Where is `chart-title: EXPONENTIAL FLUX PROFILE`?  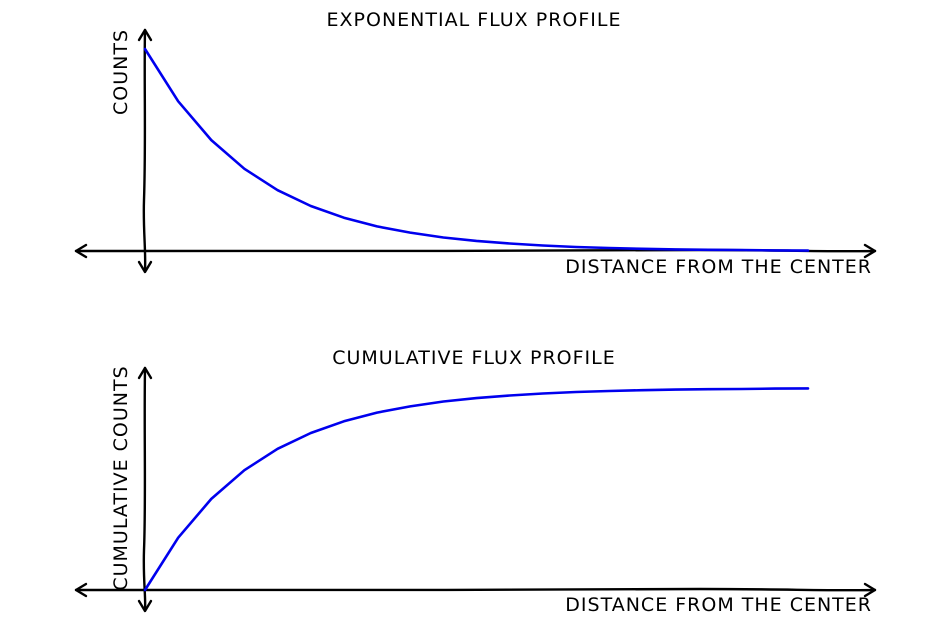
chart-title: EXPONENTIAL FLUX PROFILE is located at coordinates (474, 20).